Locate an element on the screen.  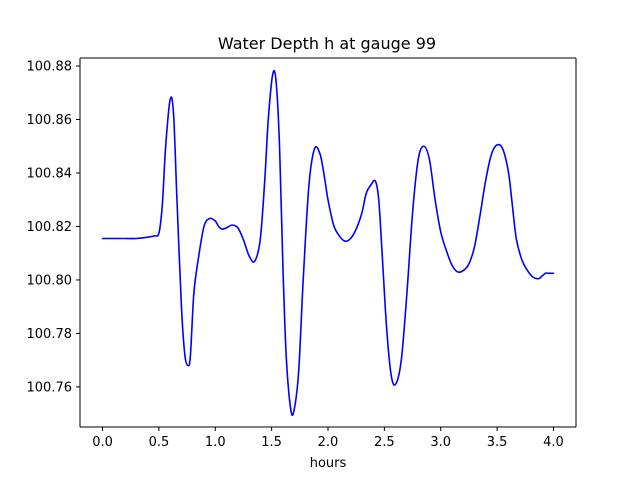
x-ticks: 0.0 0.5 1.0 1.5 2.0 2.5 3.0 3.5 4.0 is located at coordinates (328, 438).